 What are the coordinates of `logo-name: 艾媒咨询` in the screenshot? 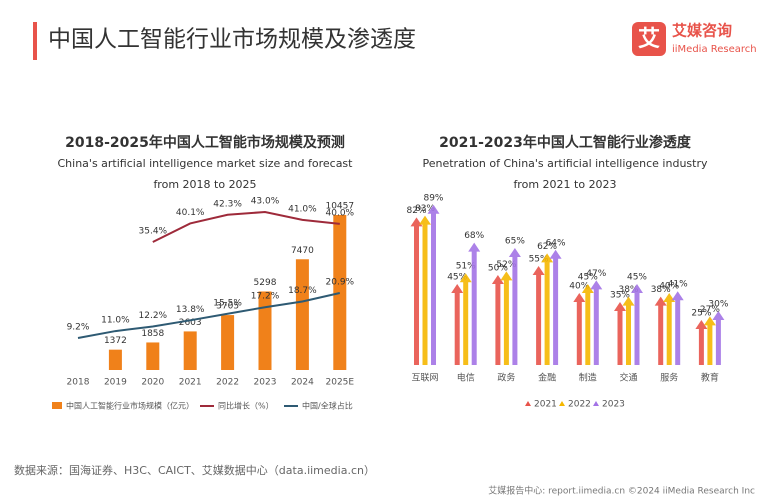 It's located at (702, 31).